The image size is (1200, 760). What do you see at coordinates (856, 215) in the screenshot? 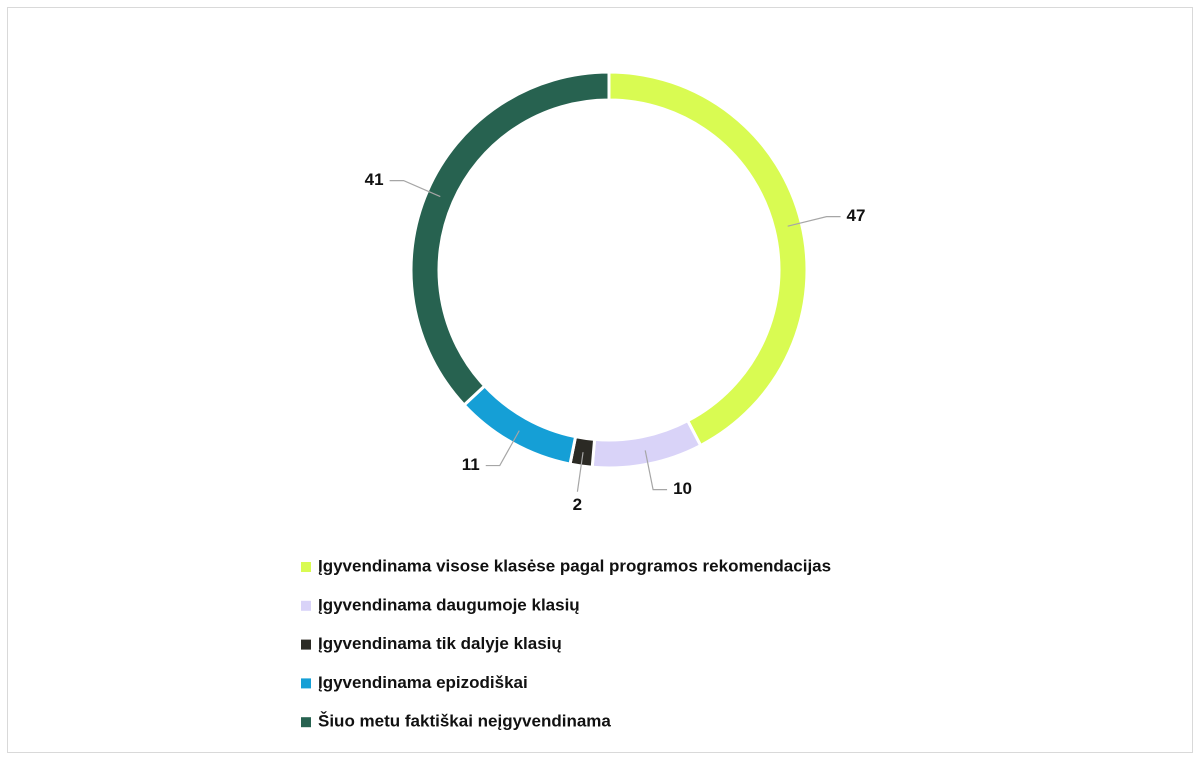
I see `data-label: 47` at bounding box center [856, 215].